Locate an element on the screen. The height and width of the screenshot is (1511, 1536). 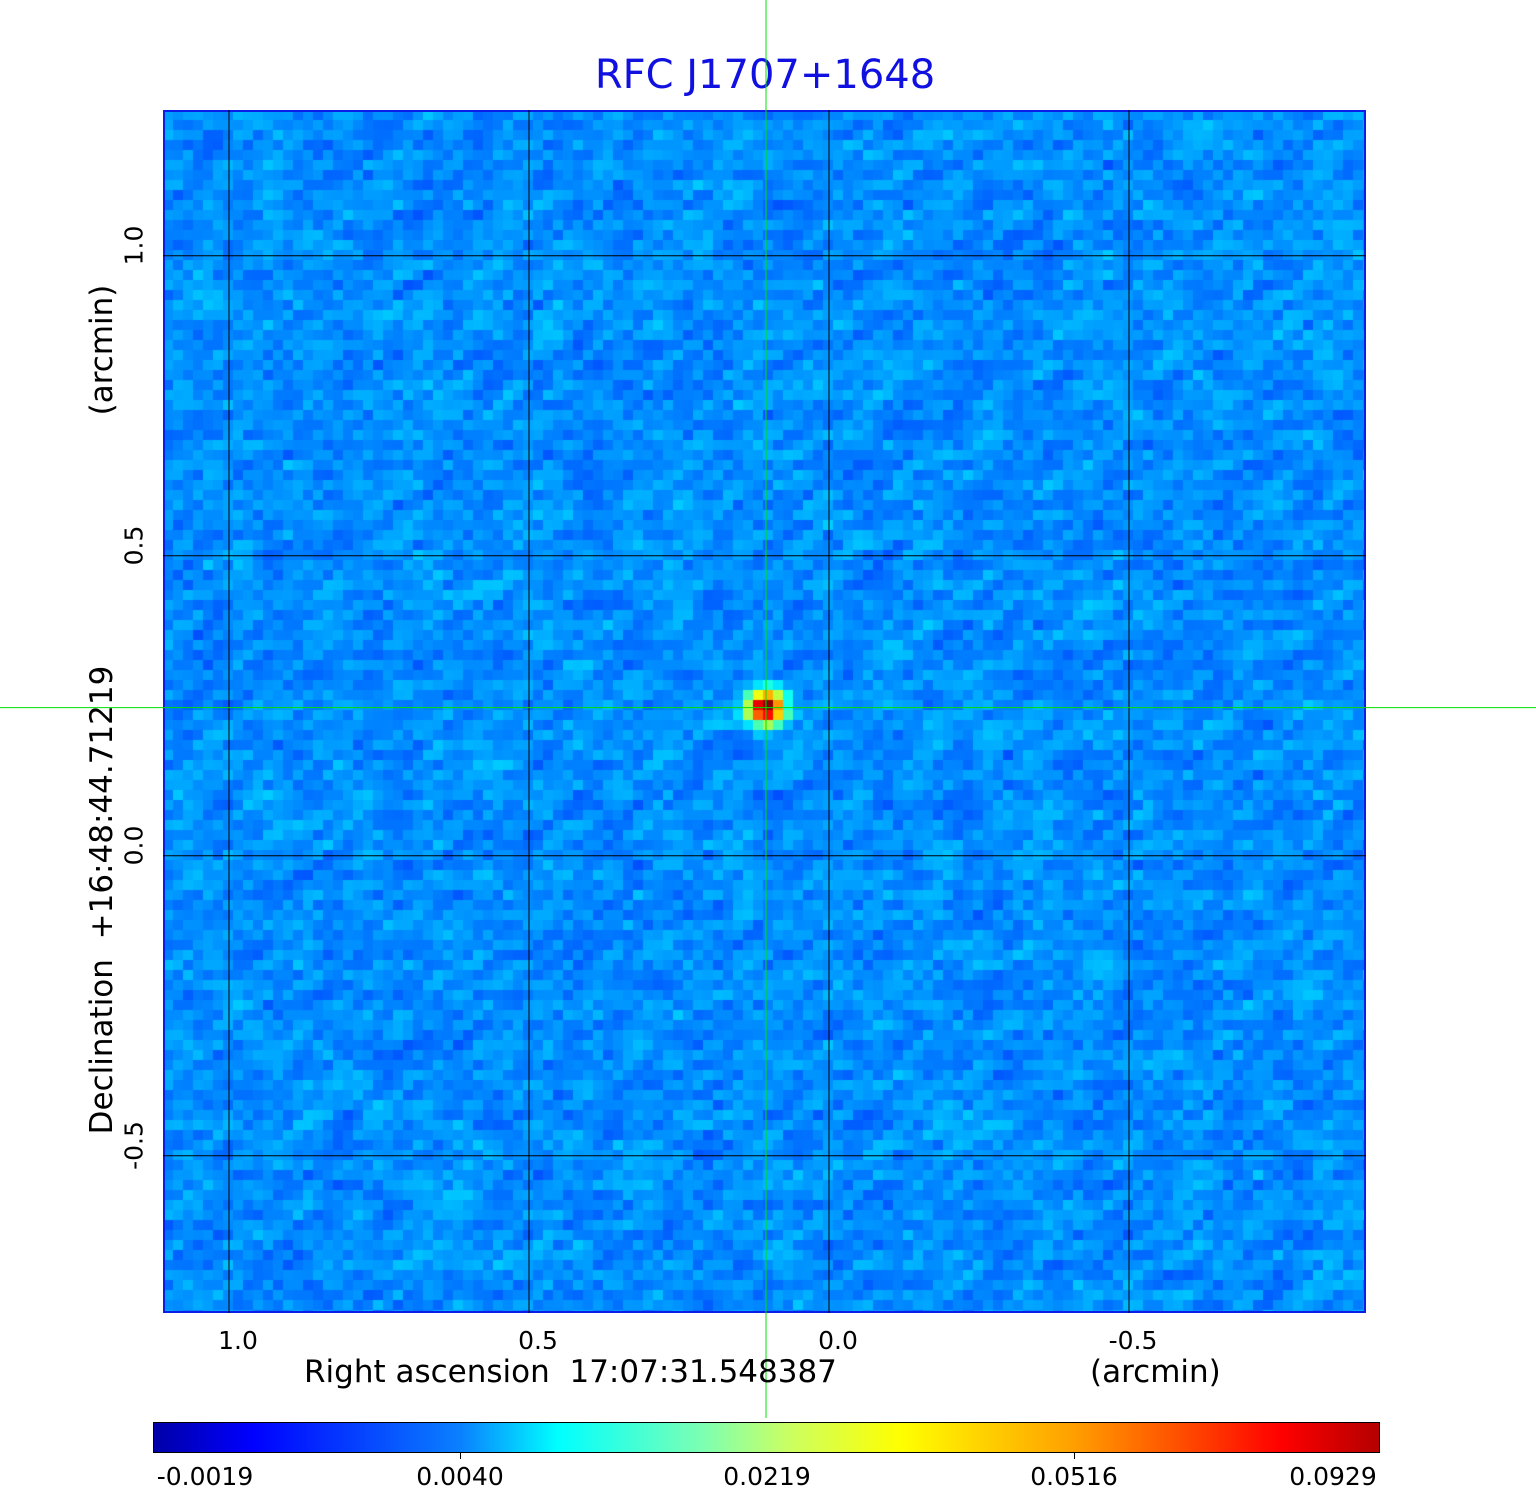
colorbar-tick-label: 0.0516 is located at coordinates (1074, 1476).